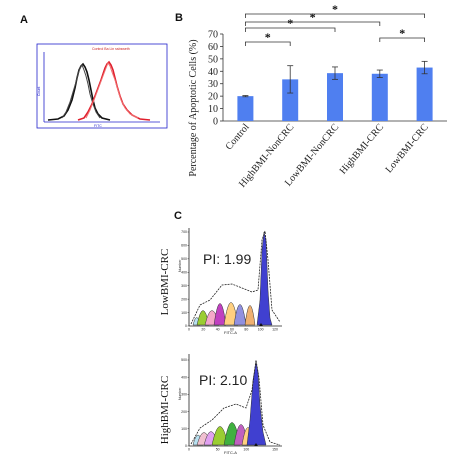 The image size is (474, 474). What do you see at coordinates (180, 393) in the screenshot?
I see `panel-c-plot-2-ylabel: Number` at bounding box center [180, 393].